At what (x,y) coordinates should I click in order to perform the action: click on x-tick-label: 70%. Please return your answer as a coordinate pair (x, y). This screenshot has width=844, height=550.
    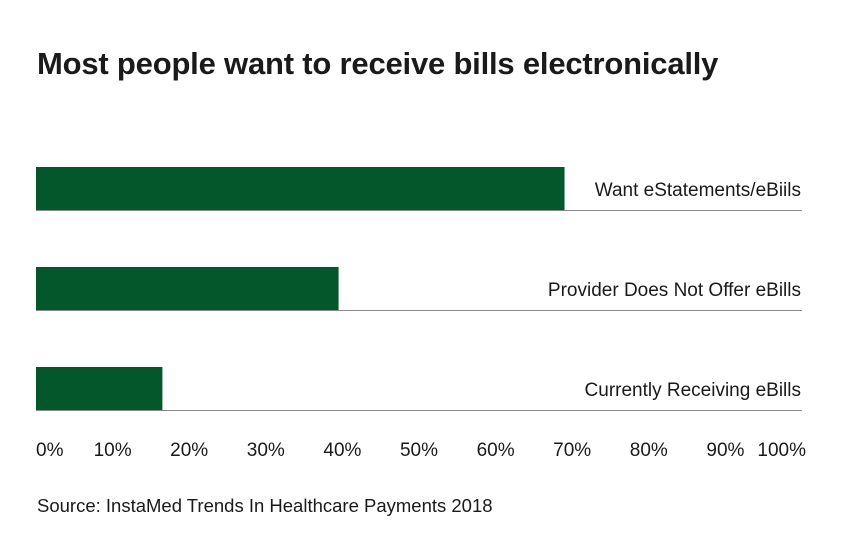
    Looking at the image, I should click on (572, 450).